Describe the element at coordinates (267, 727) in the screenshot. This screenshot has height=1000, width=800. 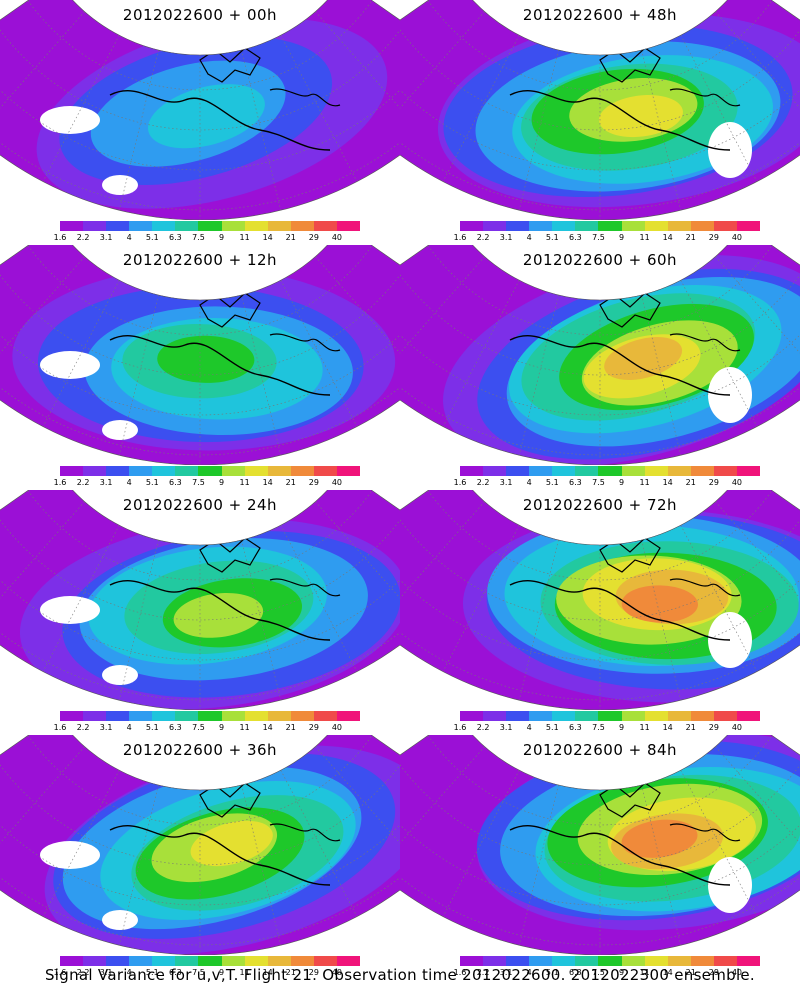
I see `colorbar-label: 14` at that location.